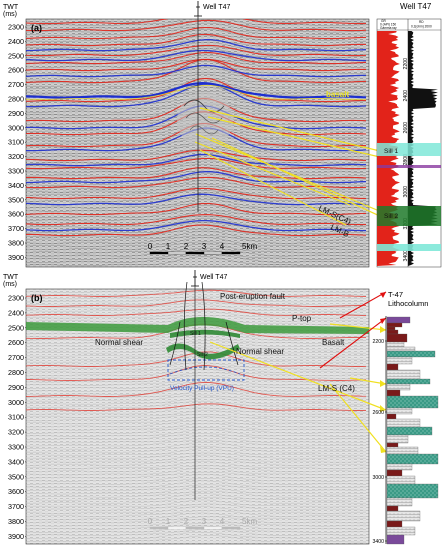  Describe the element at coordinates (388, 28) in the screenshot. I see `gamma-label: Gamma ray` at that location.